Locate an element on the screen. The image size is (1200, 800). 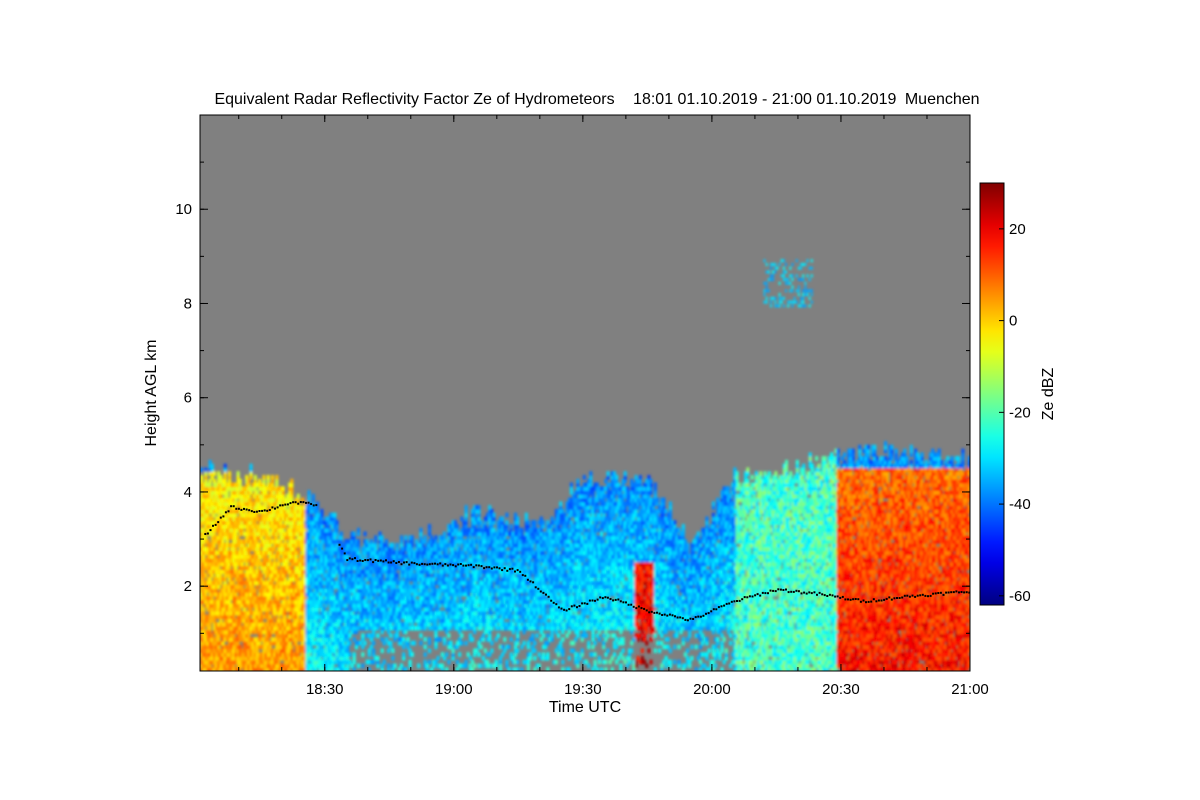
chart-time-range: 18:01 01.10.2019 - 21:00 01.10.2019 is located at coordinates (764, 99).